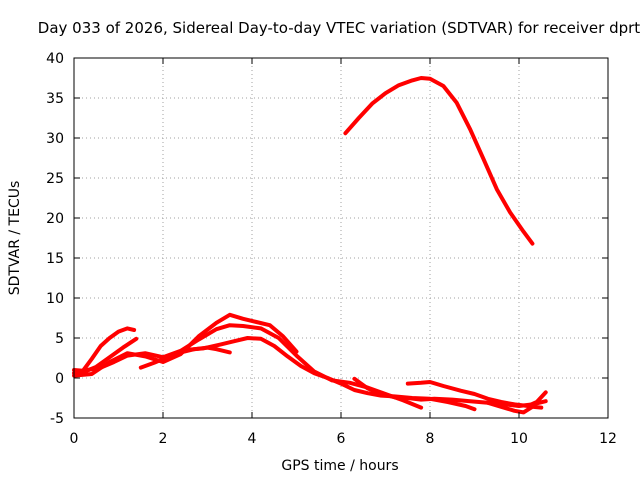  Describe the element at coordinates (59, 339) in the screenshot. I see `y-tick-label: 5` at that location.